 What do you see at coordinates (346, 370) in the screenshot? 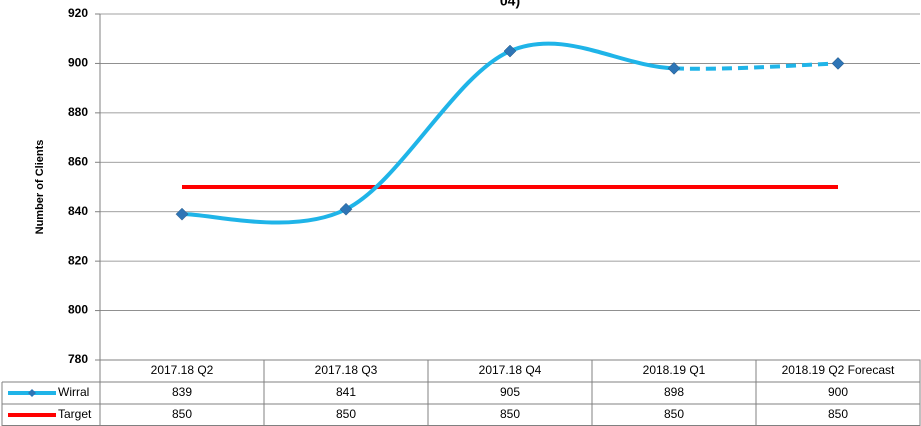
I see `x-tick-label: 2017.18 Q3` at bounding box center [346, 370].